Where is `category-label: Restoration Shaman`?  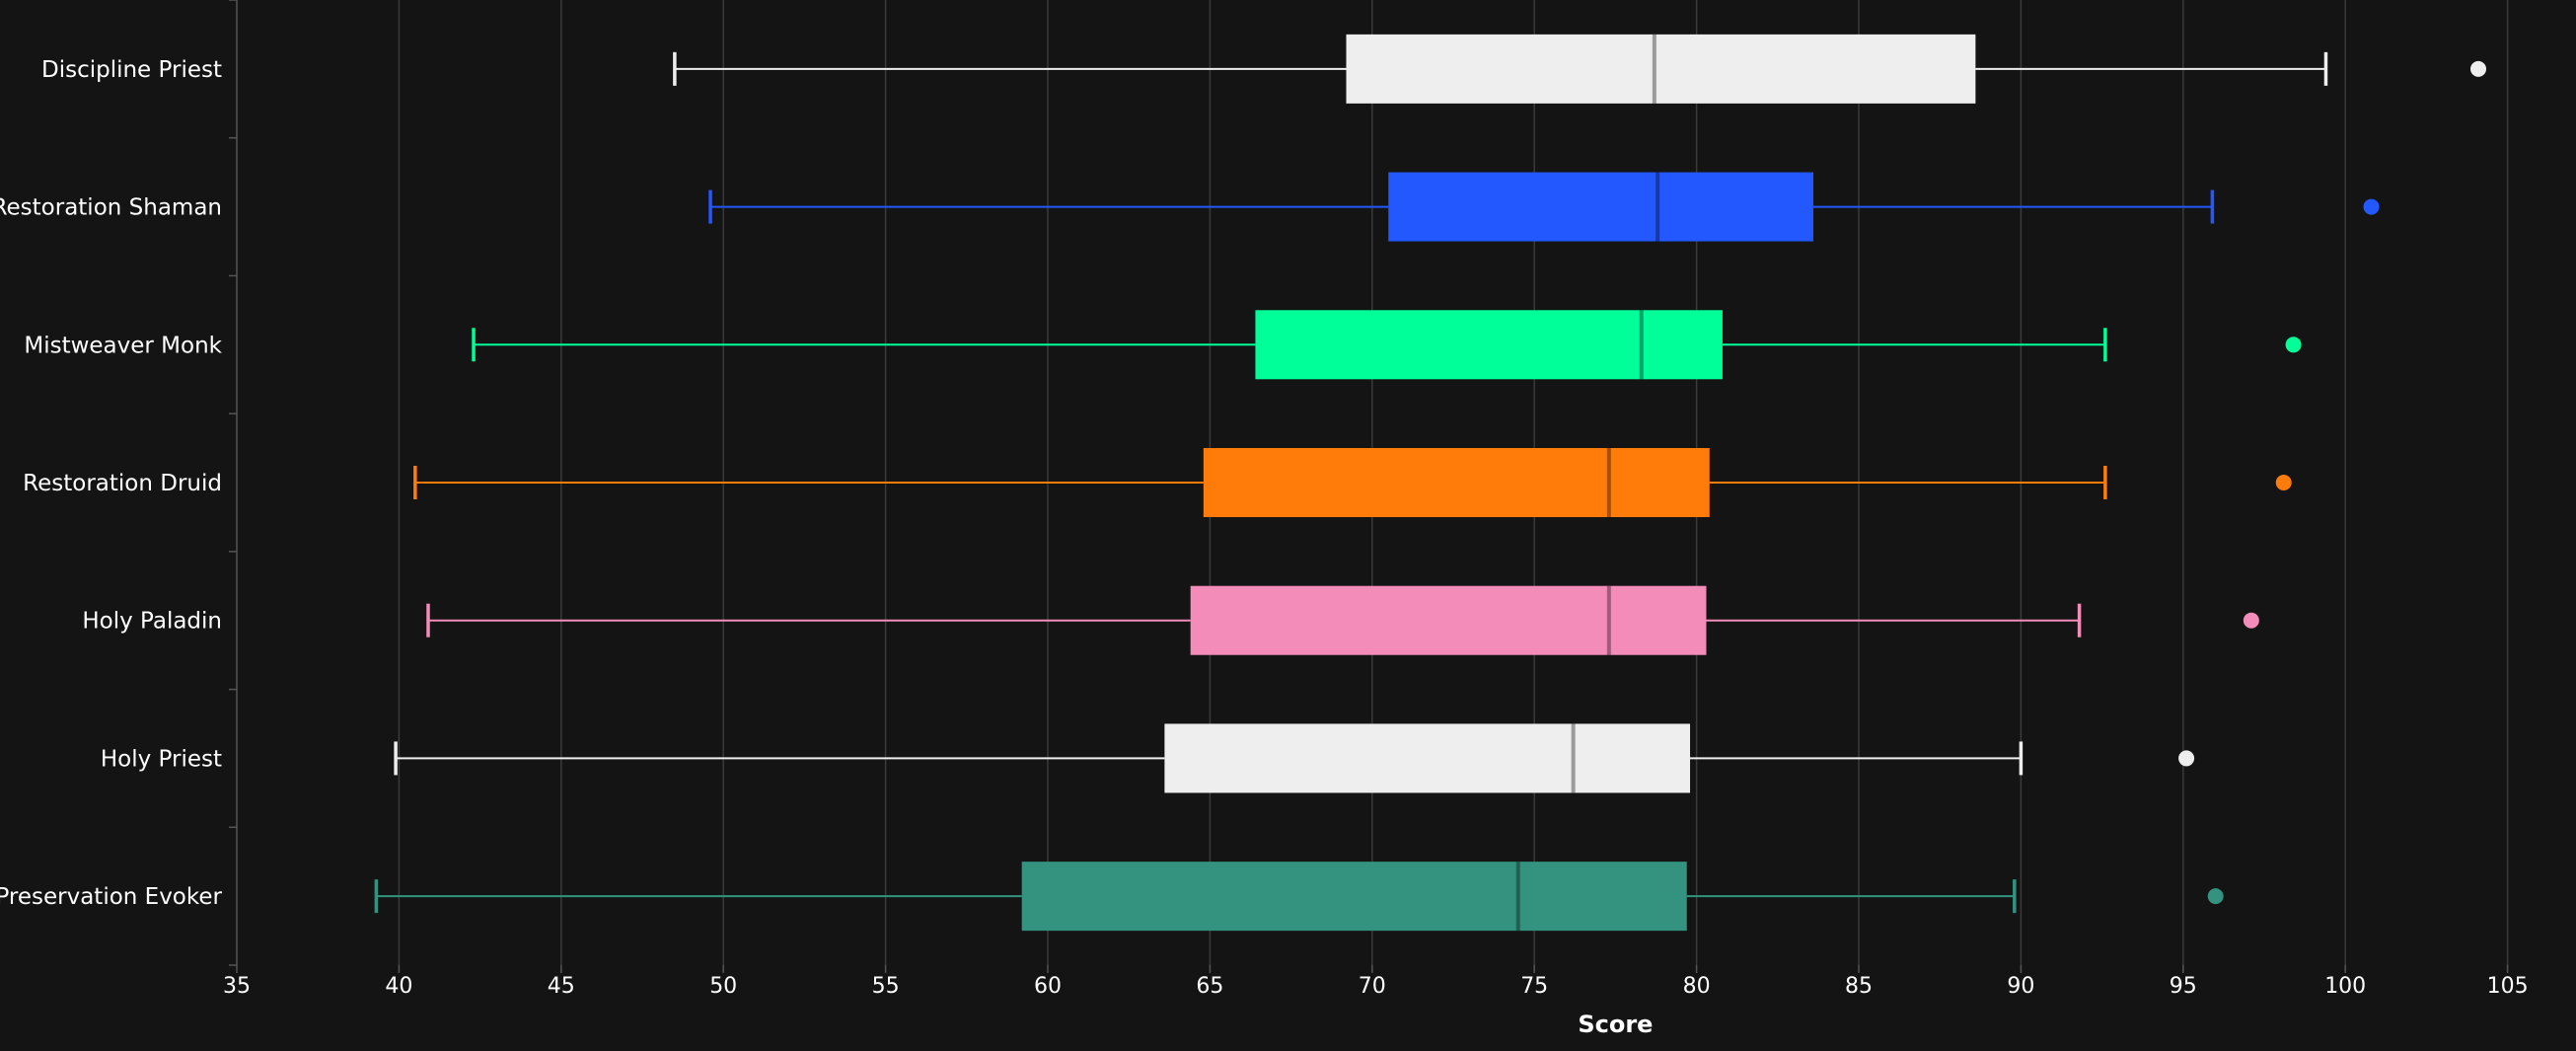
category-label: Restoration Shaman is located at coordinates (111, 208).